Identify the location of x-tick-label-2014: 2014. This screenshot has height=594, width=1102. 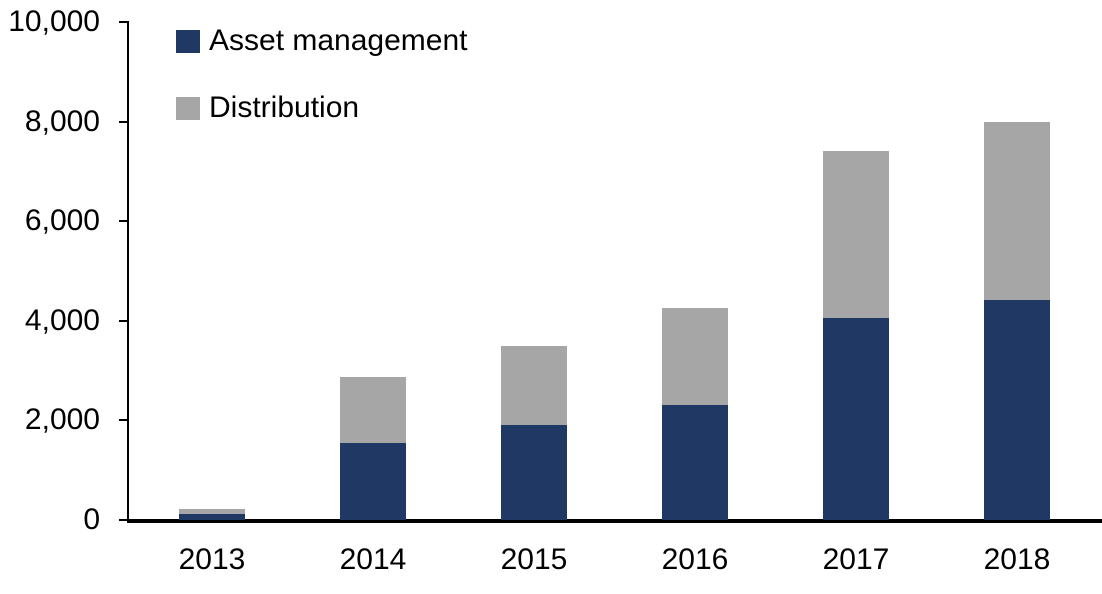
(373, 559).